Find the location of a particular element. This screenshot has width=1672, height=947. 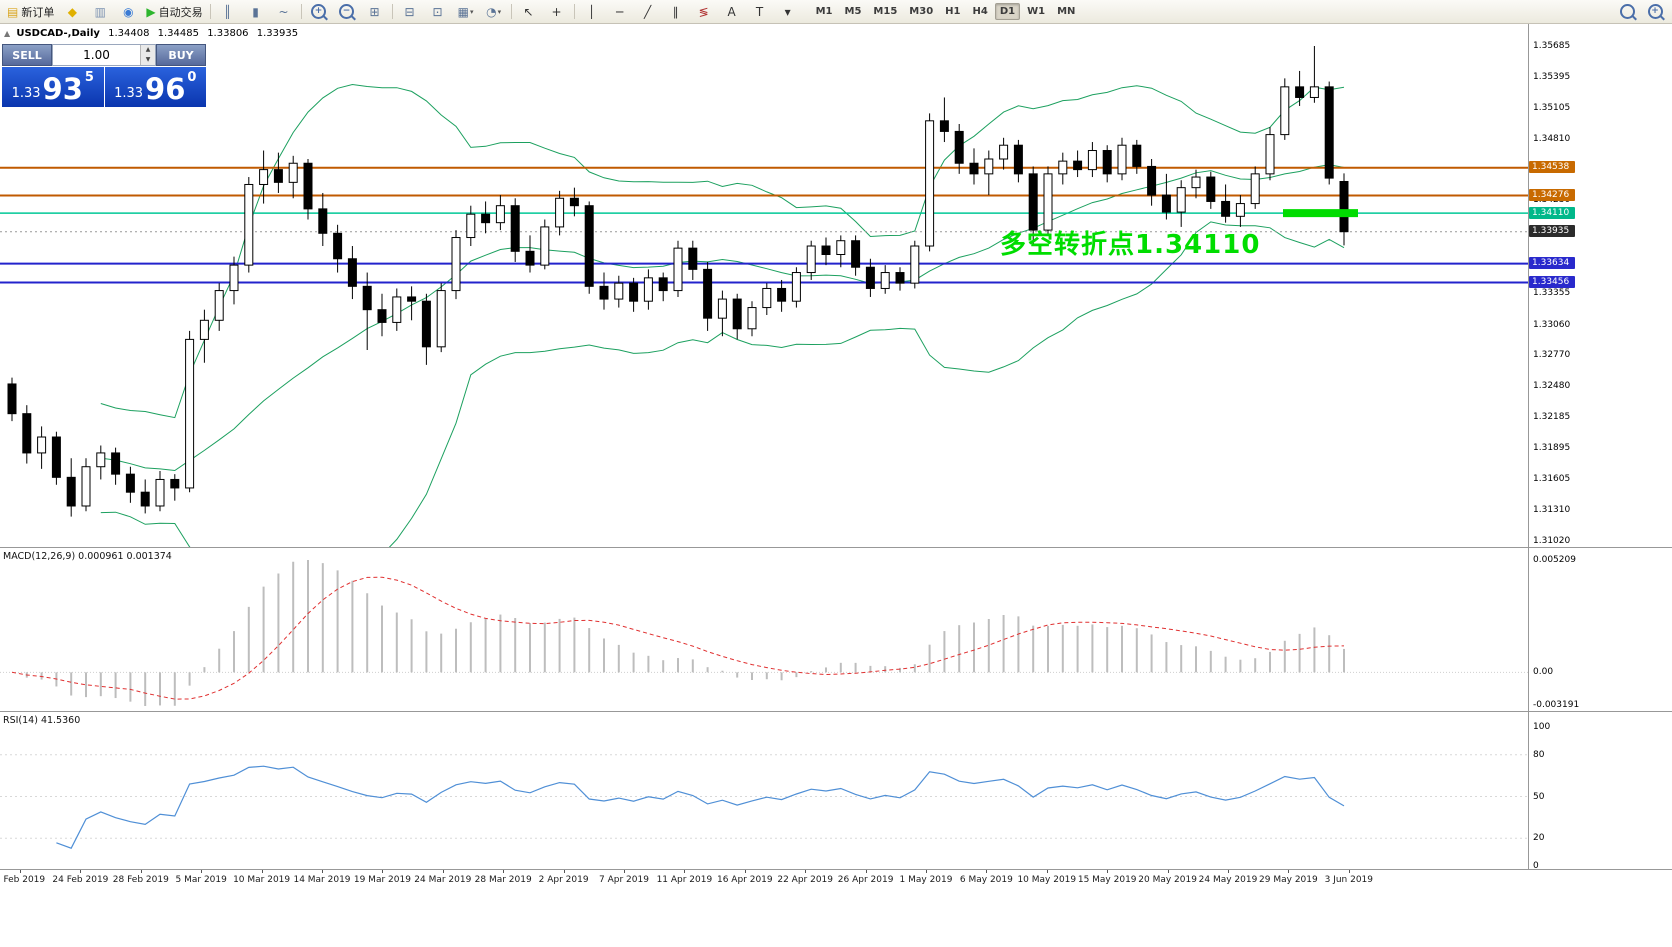

date-label: 20 May 2019 is located at coordinates (1167, 880).